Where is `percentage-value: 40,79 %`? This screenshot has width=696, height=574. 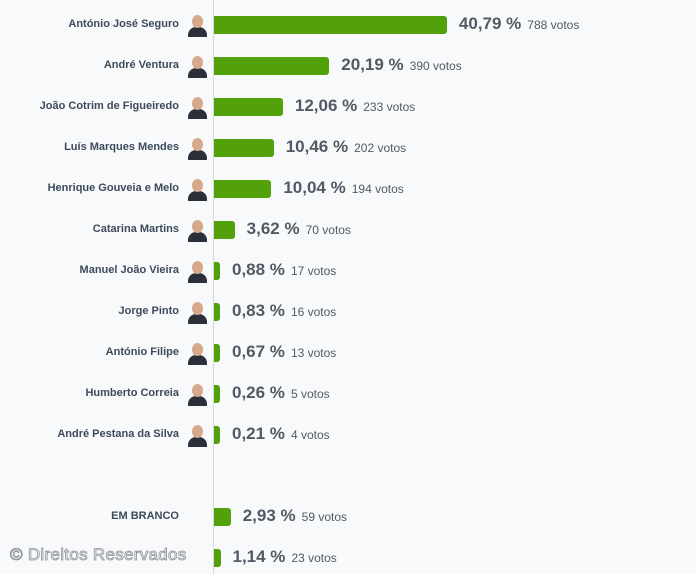 percentage-value: 40,79 % is located at coordinates (490, 23).